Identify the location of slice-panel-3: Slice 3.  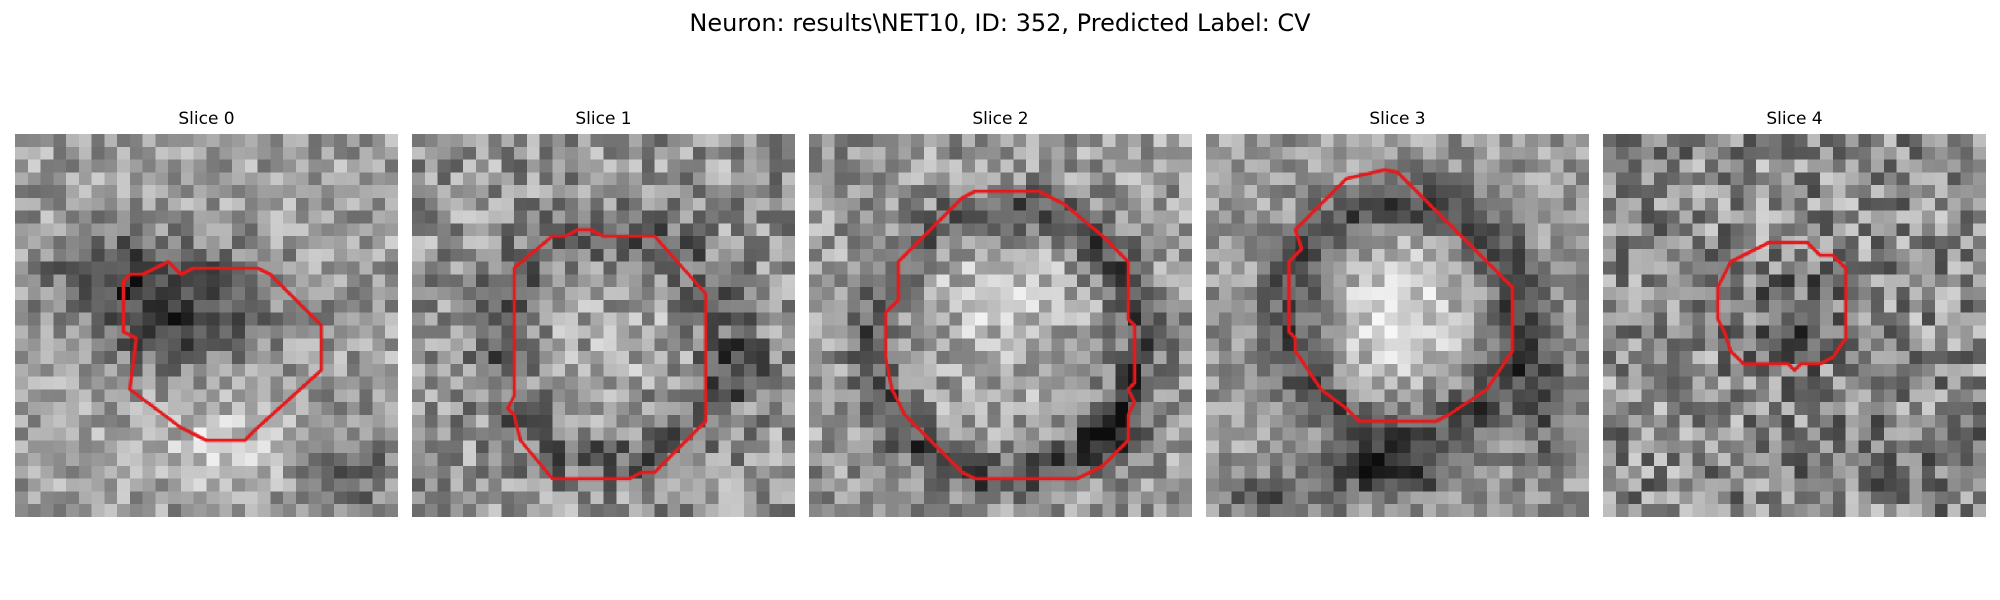
(1397, 312).